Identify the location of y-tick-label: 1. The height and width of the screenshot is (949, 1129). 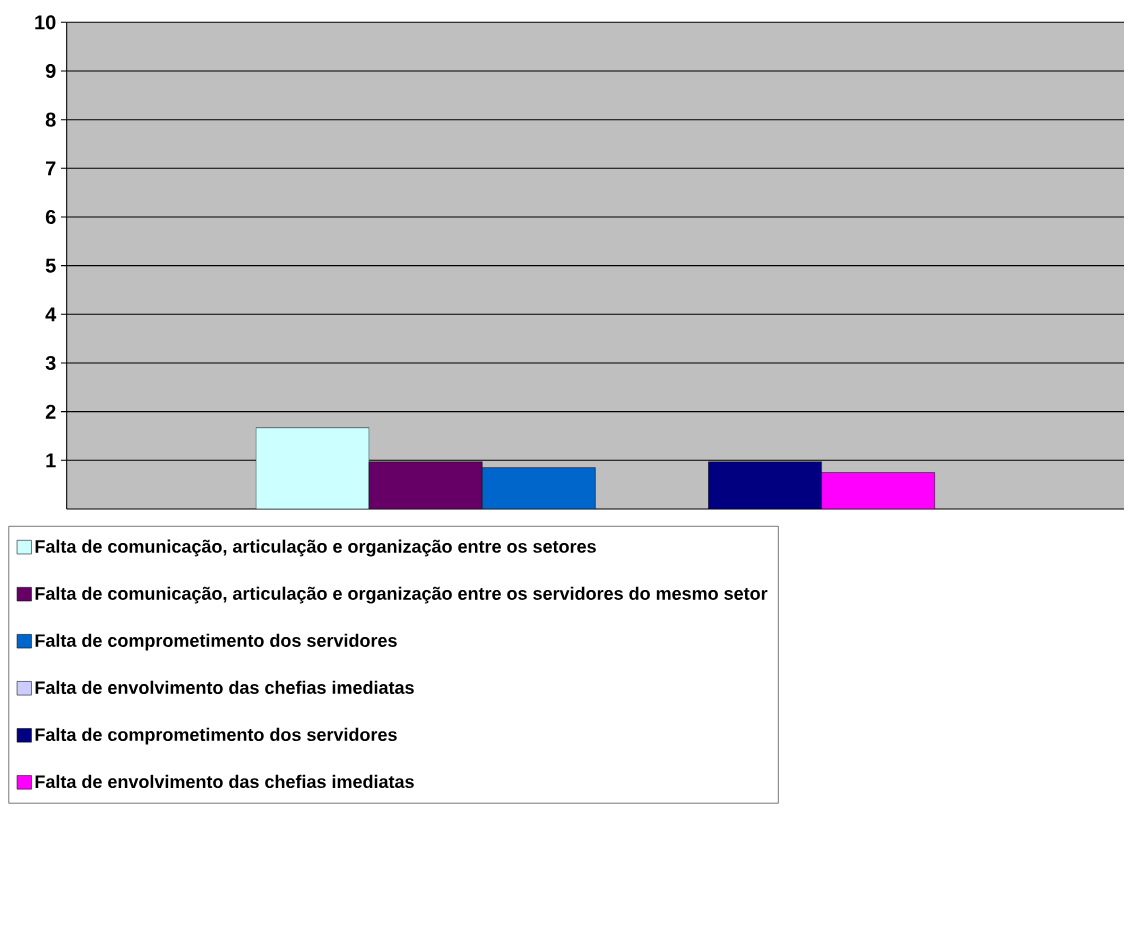
(51, 460).